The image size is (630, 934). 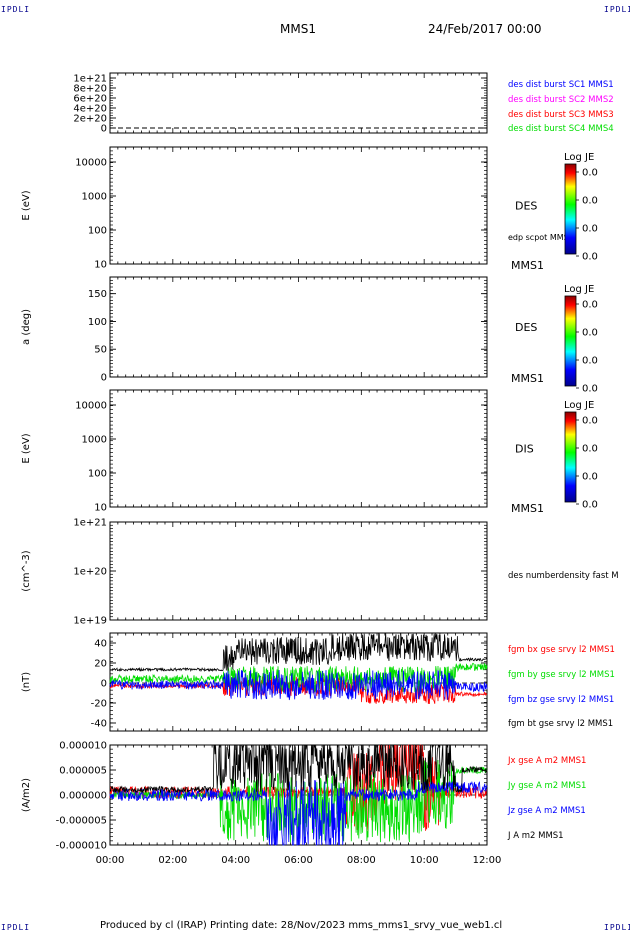 What do you see at coordinates (97, 294) in the screenshot?
I see `y-tick-label-p3: 150` at bounding box center [97, 294].